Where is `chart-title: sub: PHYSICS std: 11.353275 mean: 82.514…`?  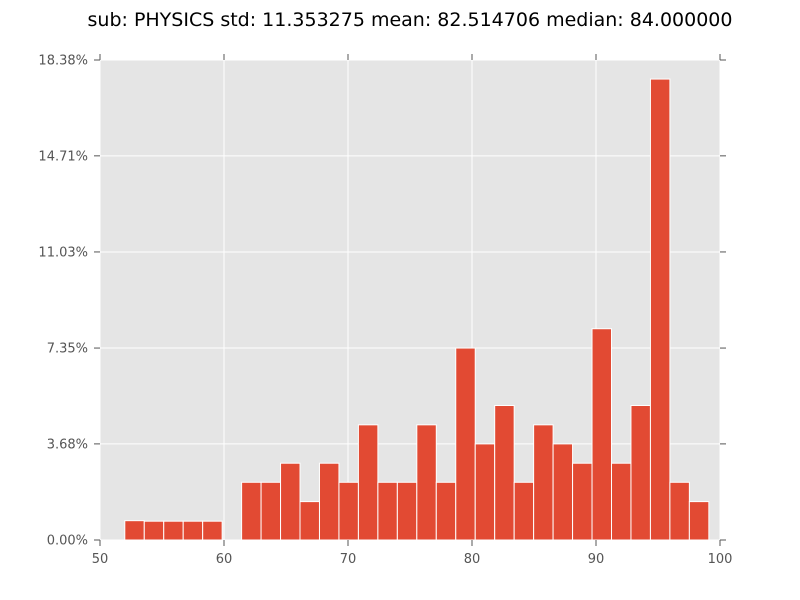
chart-title: sub: PHYSICS std: 11.353275 mean: 82.514… is located at coordinates (410, 20).